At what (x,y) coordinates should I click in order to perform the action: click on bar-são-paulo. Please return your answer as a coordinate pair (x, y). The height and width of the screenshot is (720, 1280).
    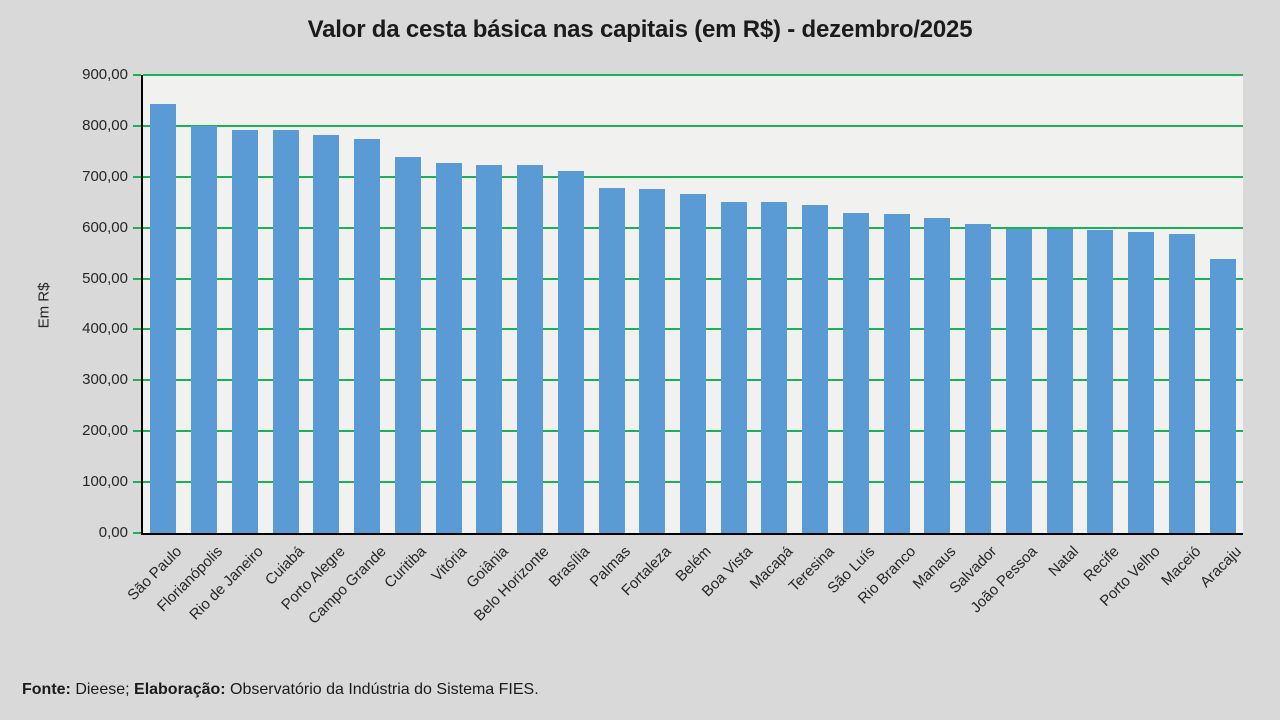
    Looking at the image, I should click on (163, 318).